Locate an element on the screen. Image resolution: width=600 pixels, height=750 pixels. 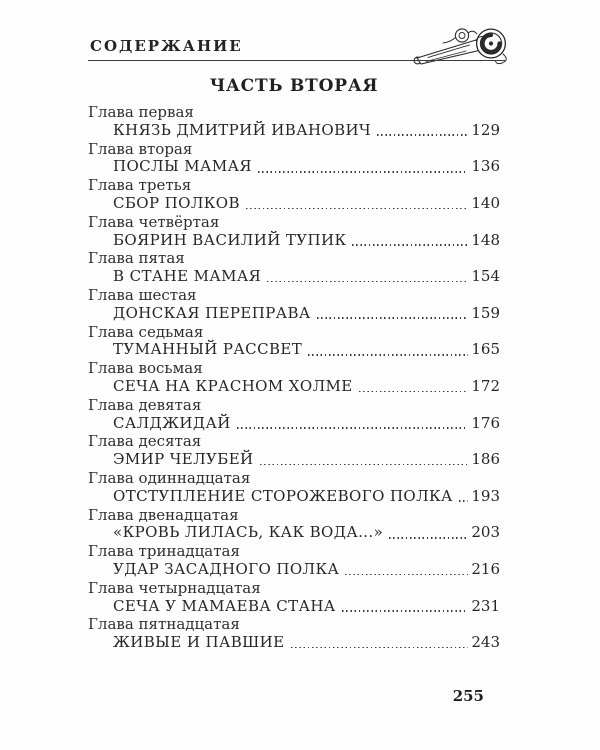
chapter-page-number: 172 is located at coordinates (485, 385).